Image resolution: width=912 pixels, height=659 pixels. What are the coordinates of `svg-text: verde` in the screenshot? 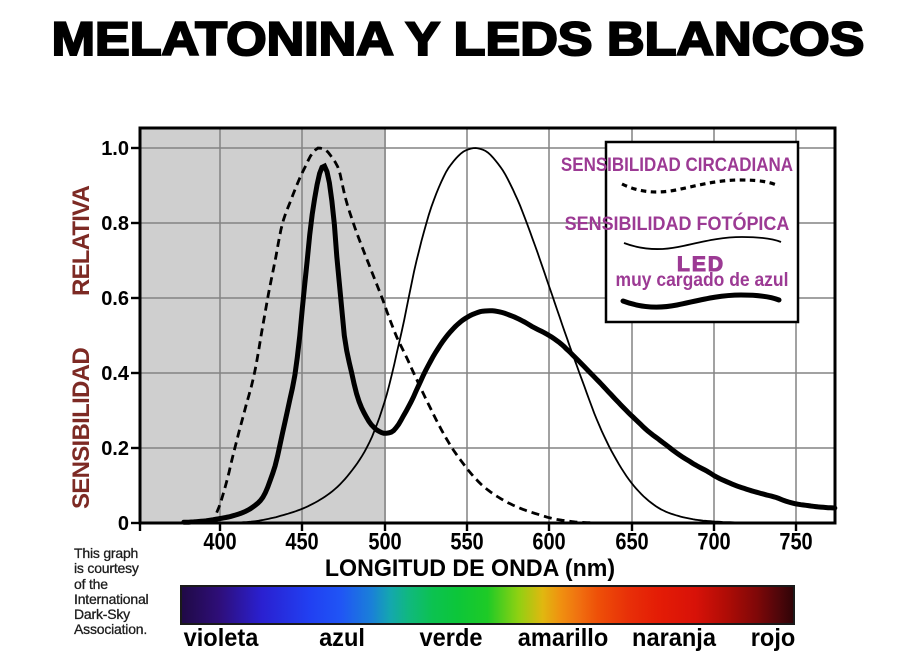 It's located at (451, 638).